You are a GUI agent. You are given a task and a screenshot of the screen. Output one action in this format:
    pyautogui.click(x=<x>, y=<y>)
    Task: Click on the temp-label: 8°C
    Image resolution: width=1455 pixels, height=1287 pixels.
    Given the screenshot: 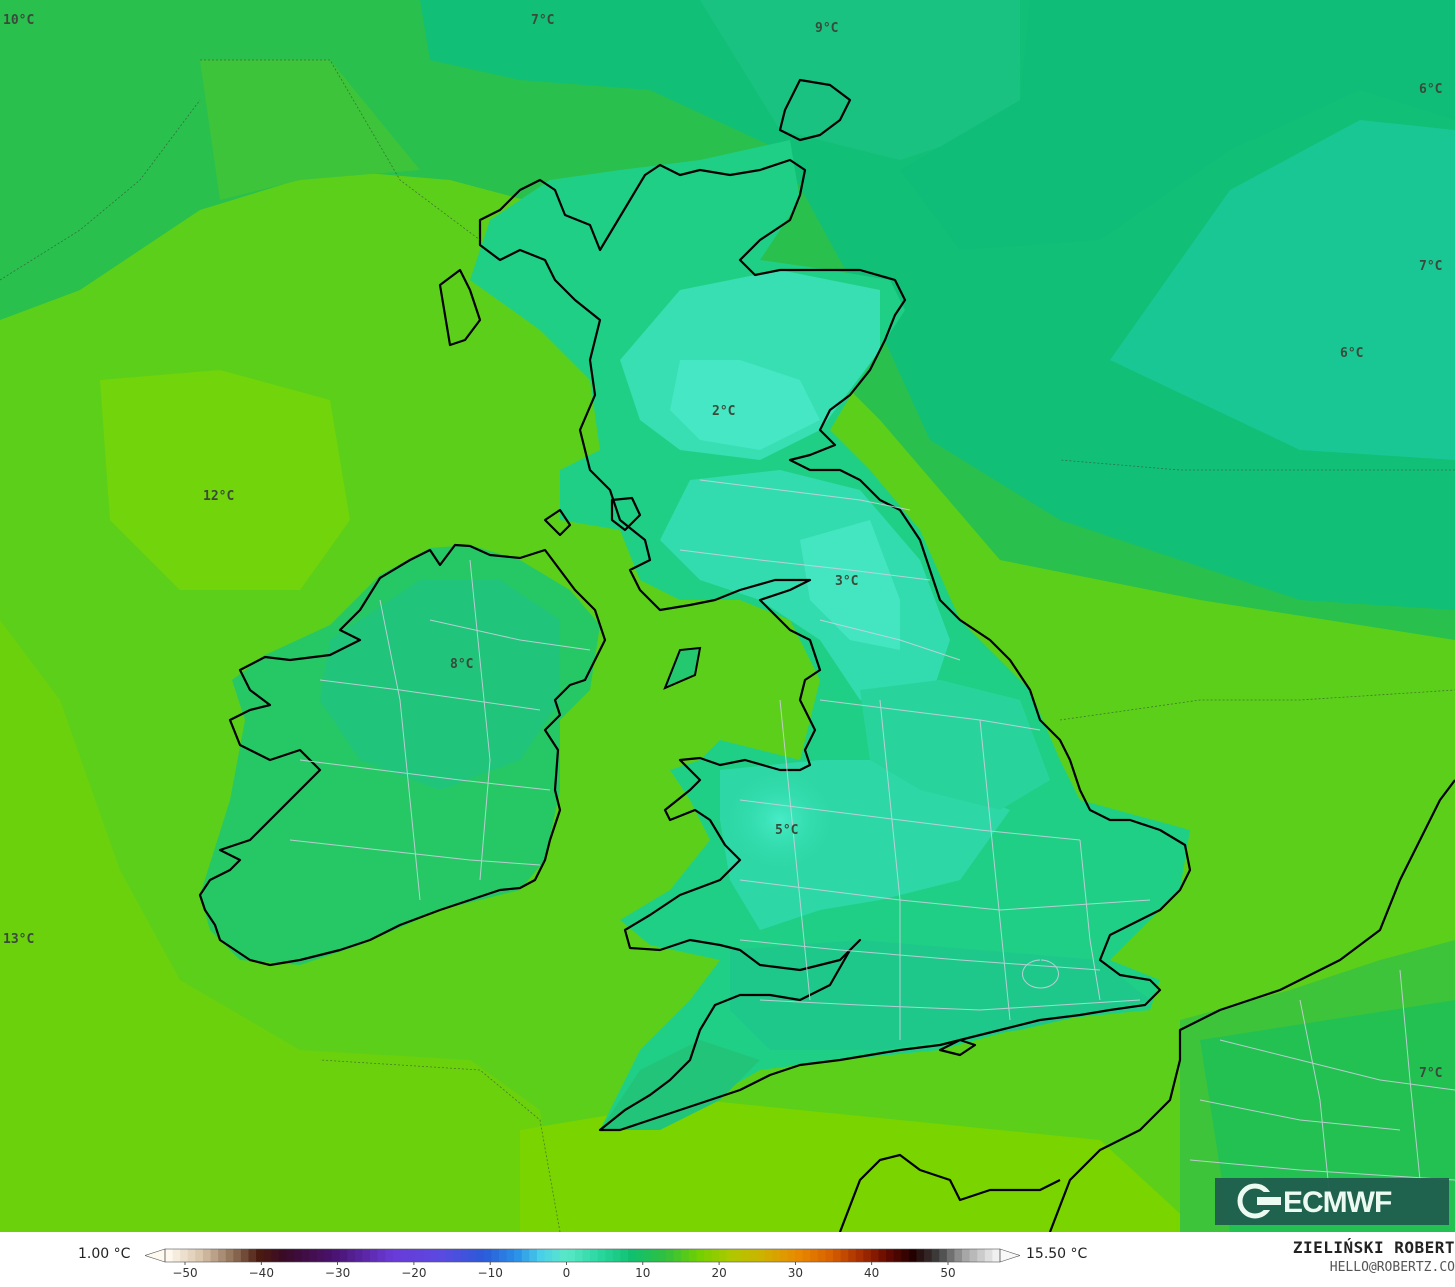 What is the action you would take?
    pyautogui.click(x=461, y=664)
    